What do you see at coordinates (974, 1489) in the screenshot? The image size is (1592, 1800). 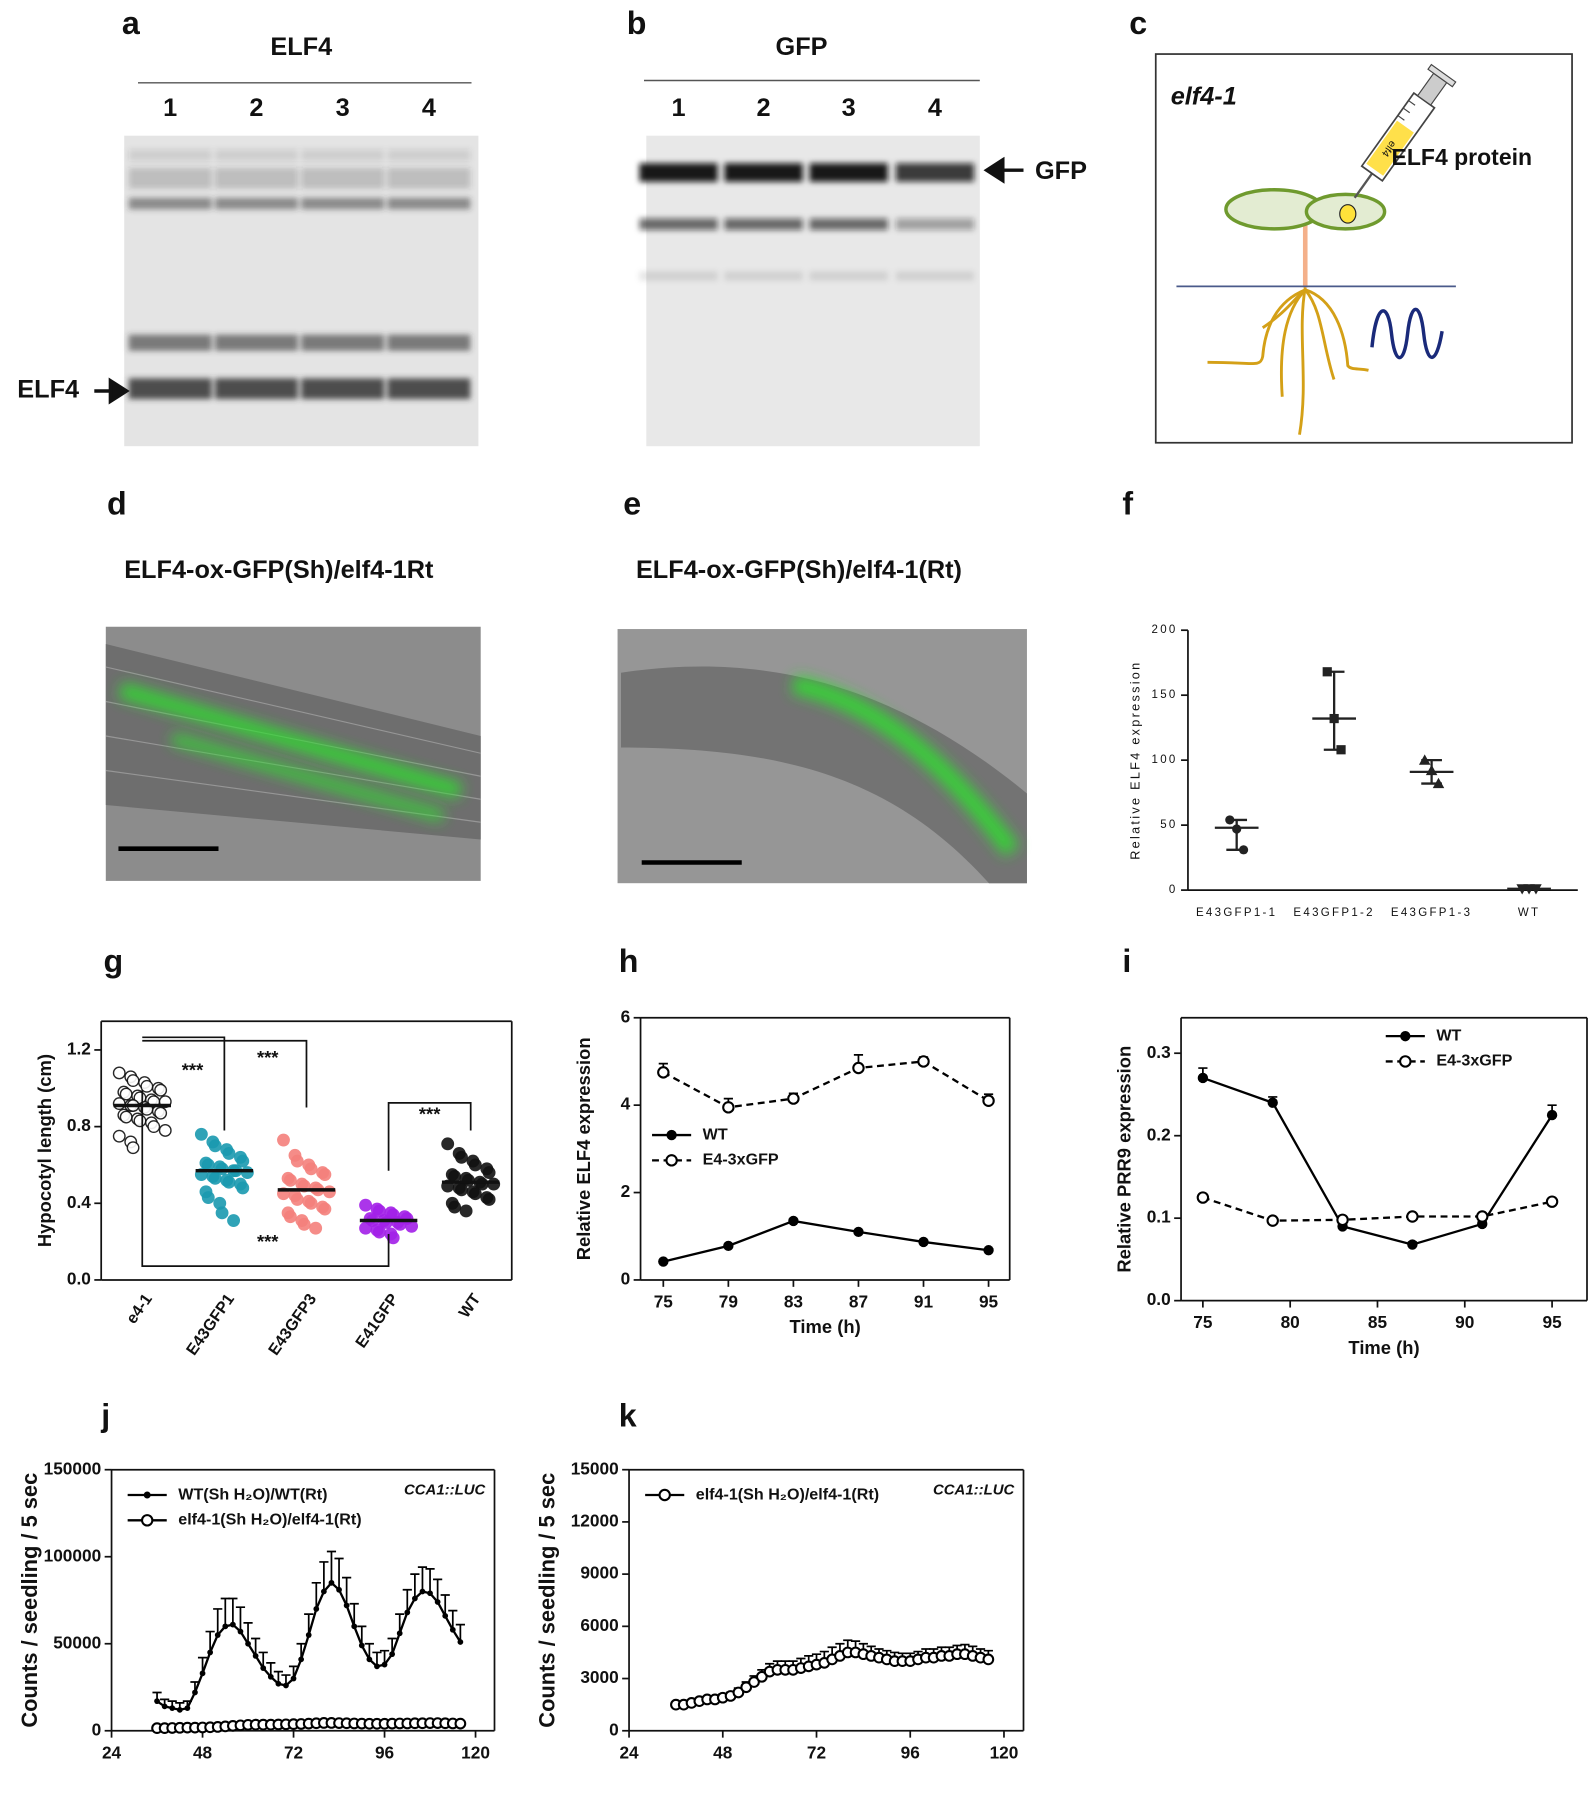 I see `annotation: CCA1::LUC` at bounding box center [974, 1489].